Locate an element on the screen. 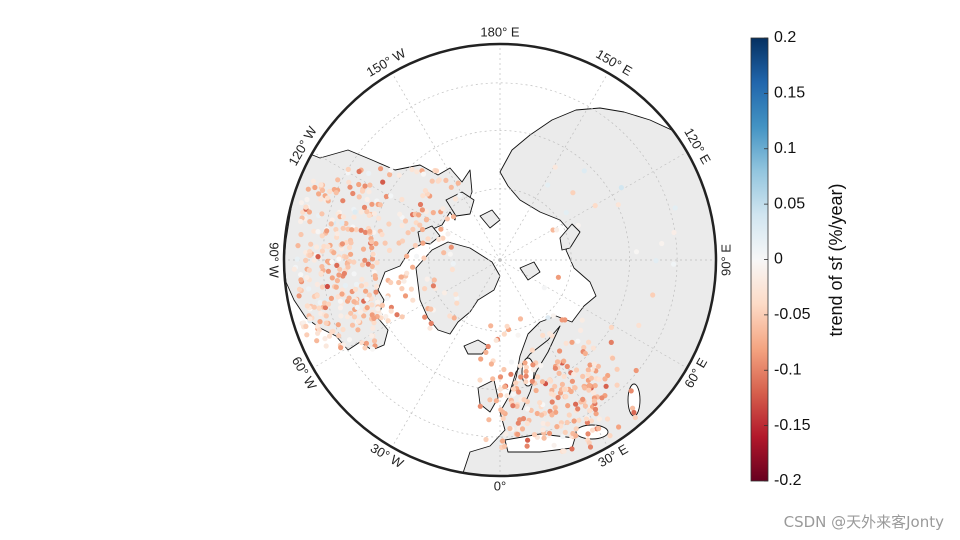 The image size is (960, 540). colorbar-tick-label: 0.15 is located at coordinates (789, 93).